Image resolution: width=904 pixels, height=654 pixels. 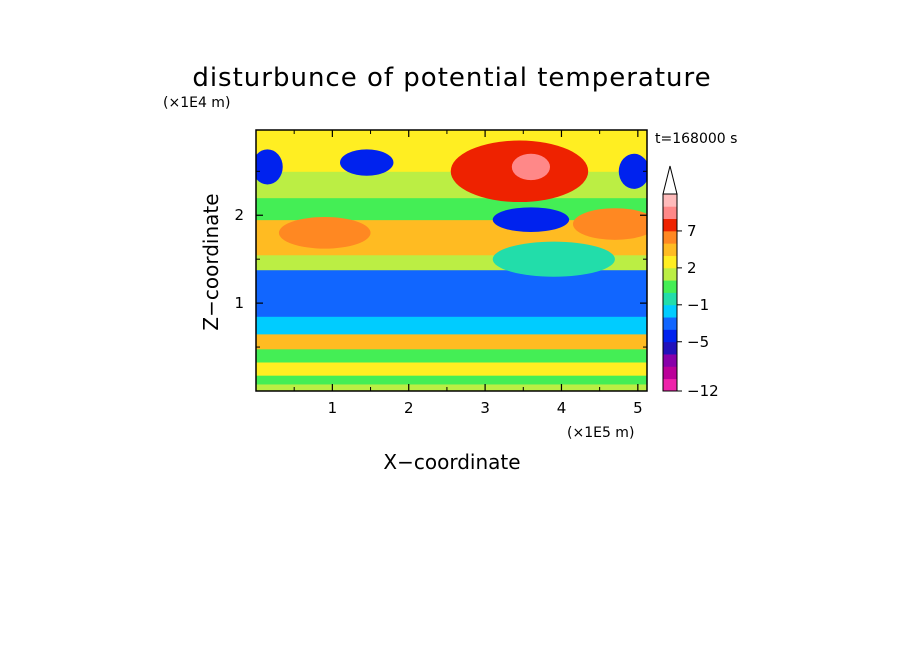 What do you see at coordinates (692, 231) in the screenshot?
I see `colorbar-label: 7` at bounding box center [692, 231].